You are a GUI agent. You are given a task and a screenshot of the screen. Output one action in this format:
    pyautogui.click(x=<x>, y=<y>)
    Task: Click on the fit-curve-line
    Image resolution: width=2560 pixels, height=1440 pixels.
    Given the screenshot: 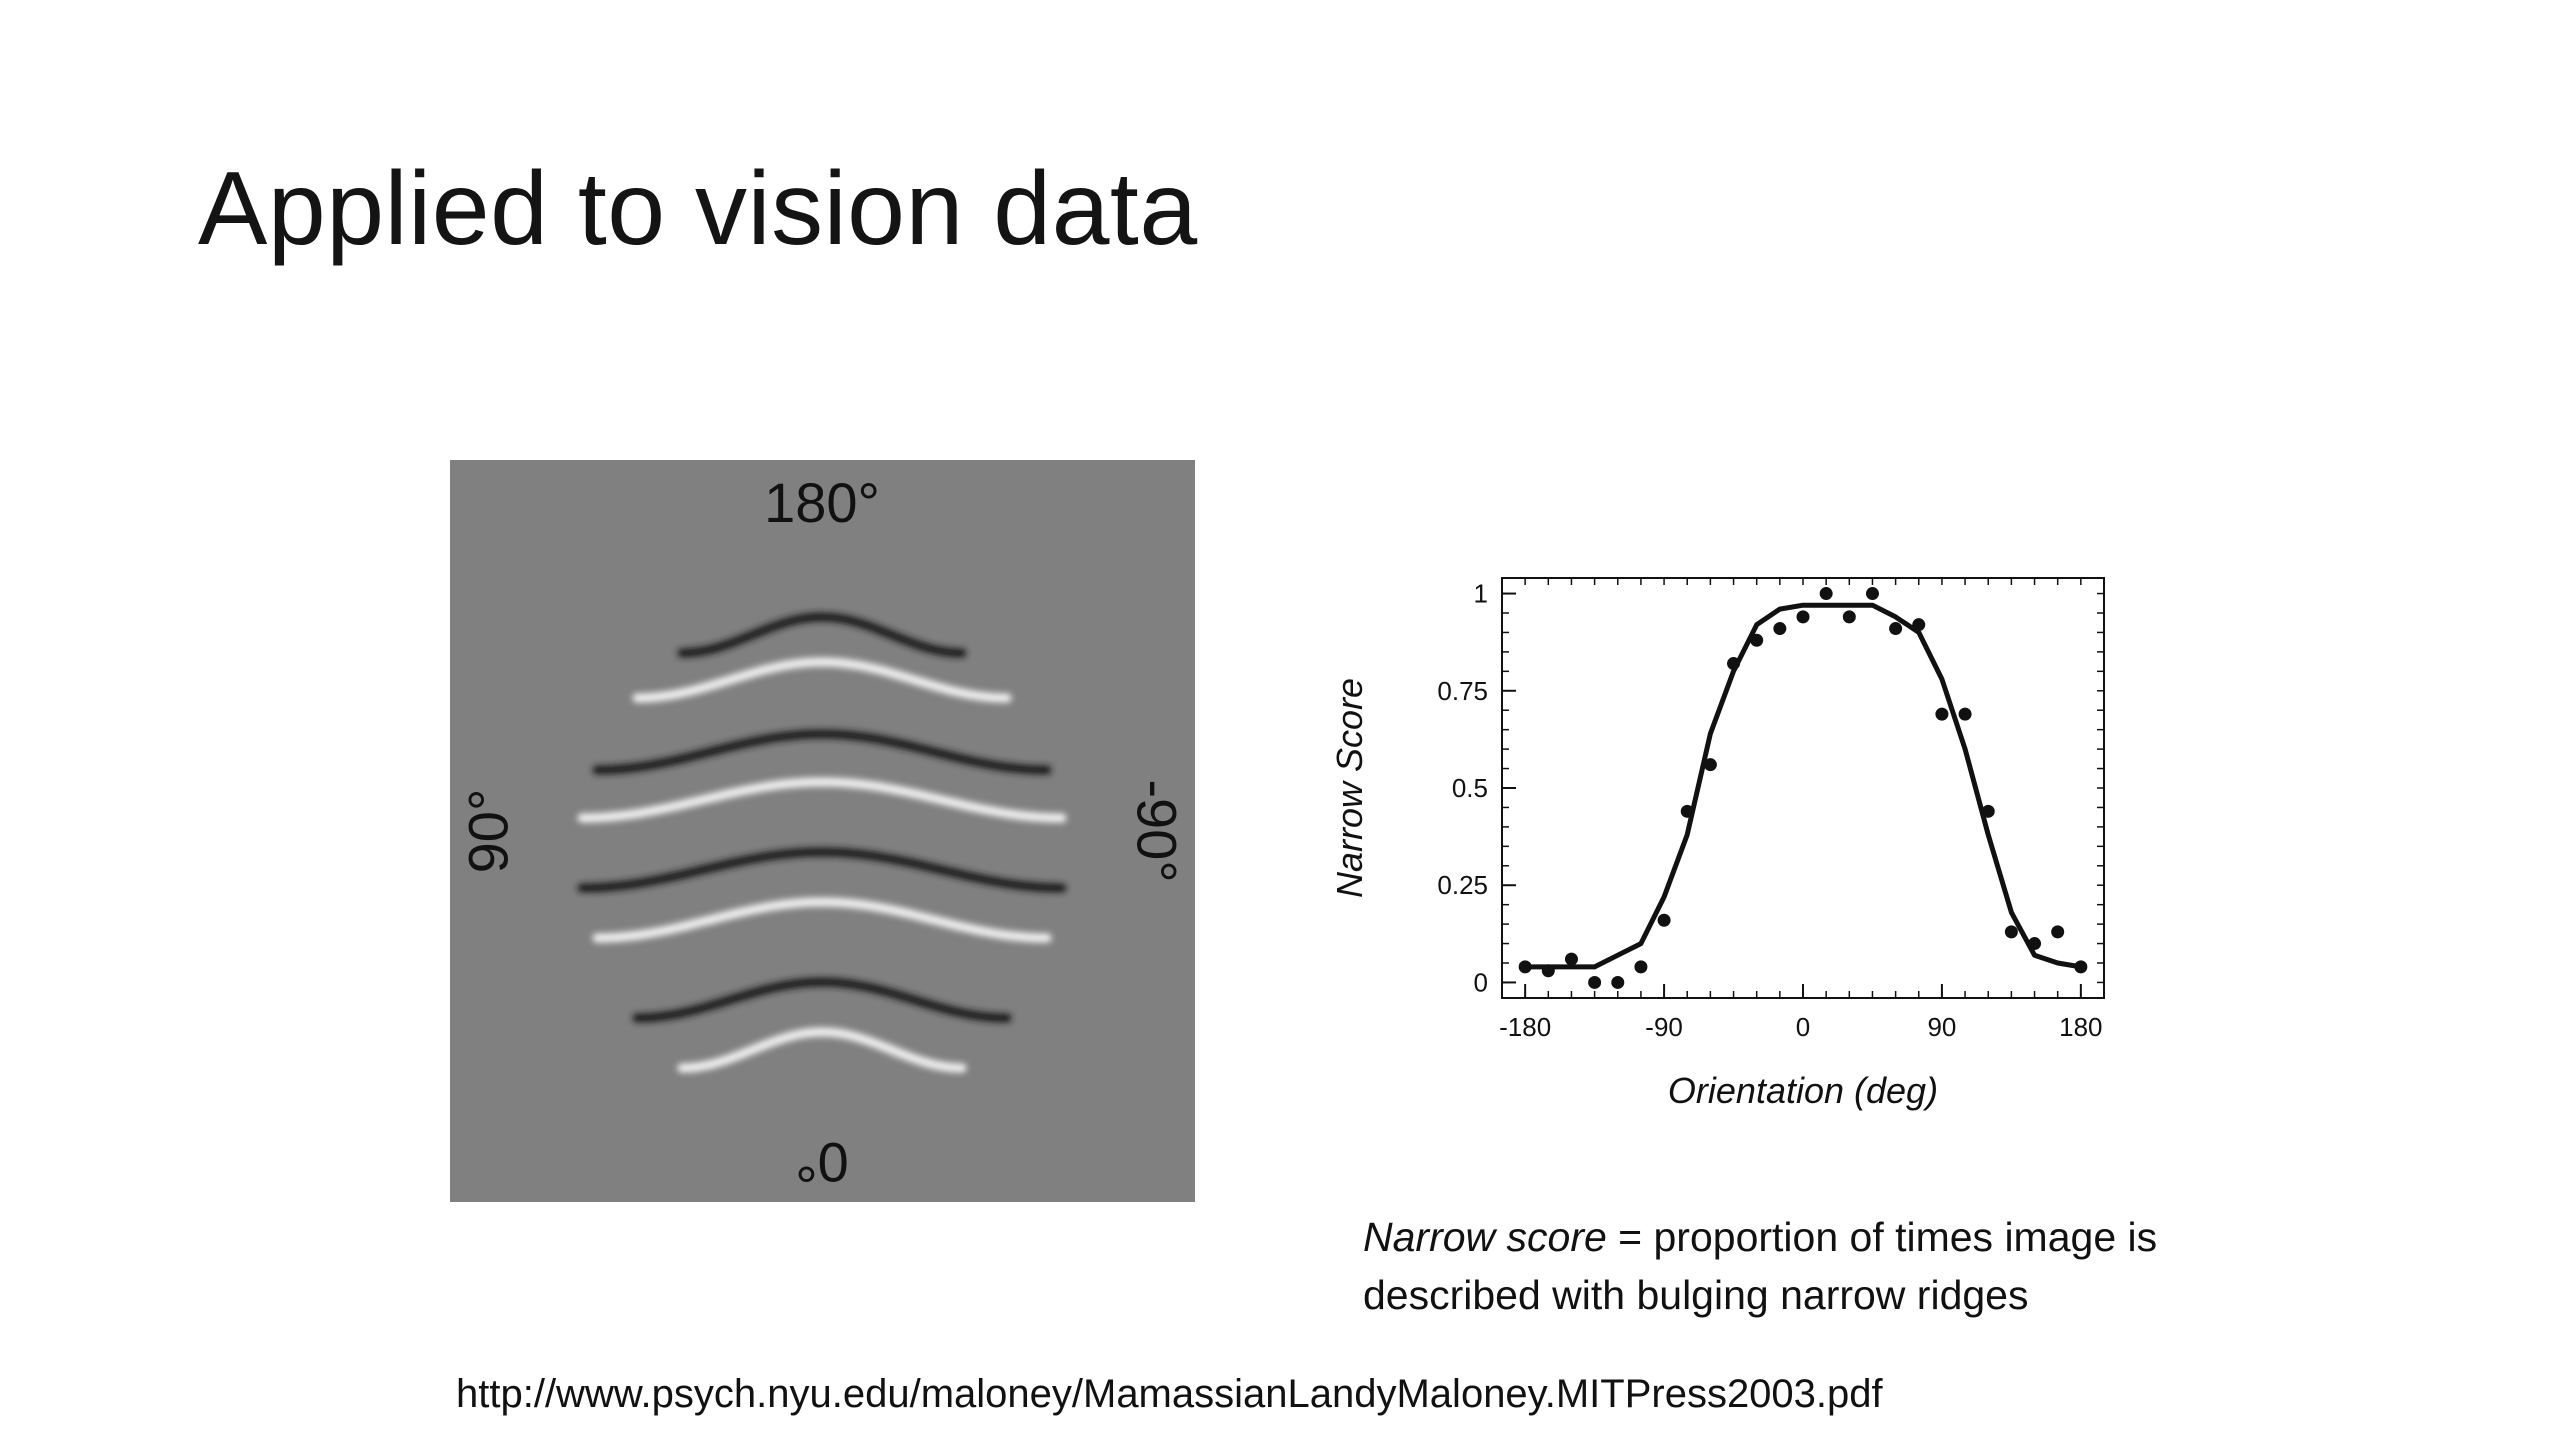 What is the action you would take?
    pyautogui.click(x=1803, y=786)
    